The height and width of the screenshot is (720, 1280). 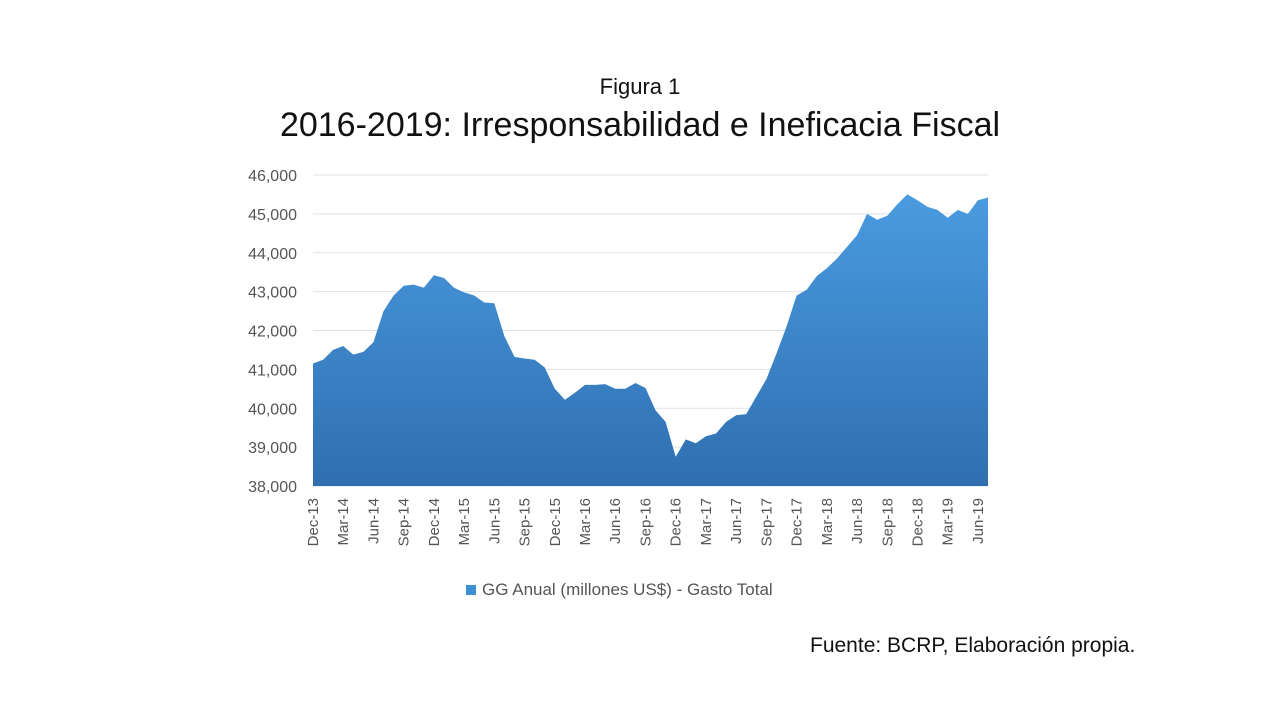 What do you see at coordinates (373, 521) in the screenshot?
I see `x-tick-label: Jun-14` at bounding box center [373, 521].